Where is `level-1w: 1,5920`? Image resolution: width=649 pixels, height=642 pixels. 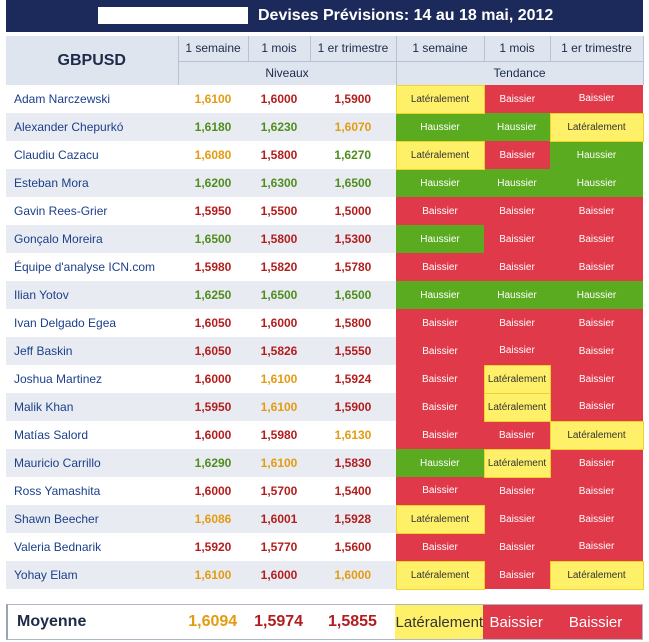
level-1w: 1,5920 is located at coordinates (213, 547).